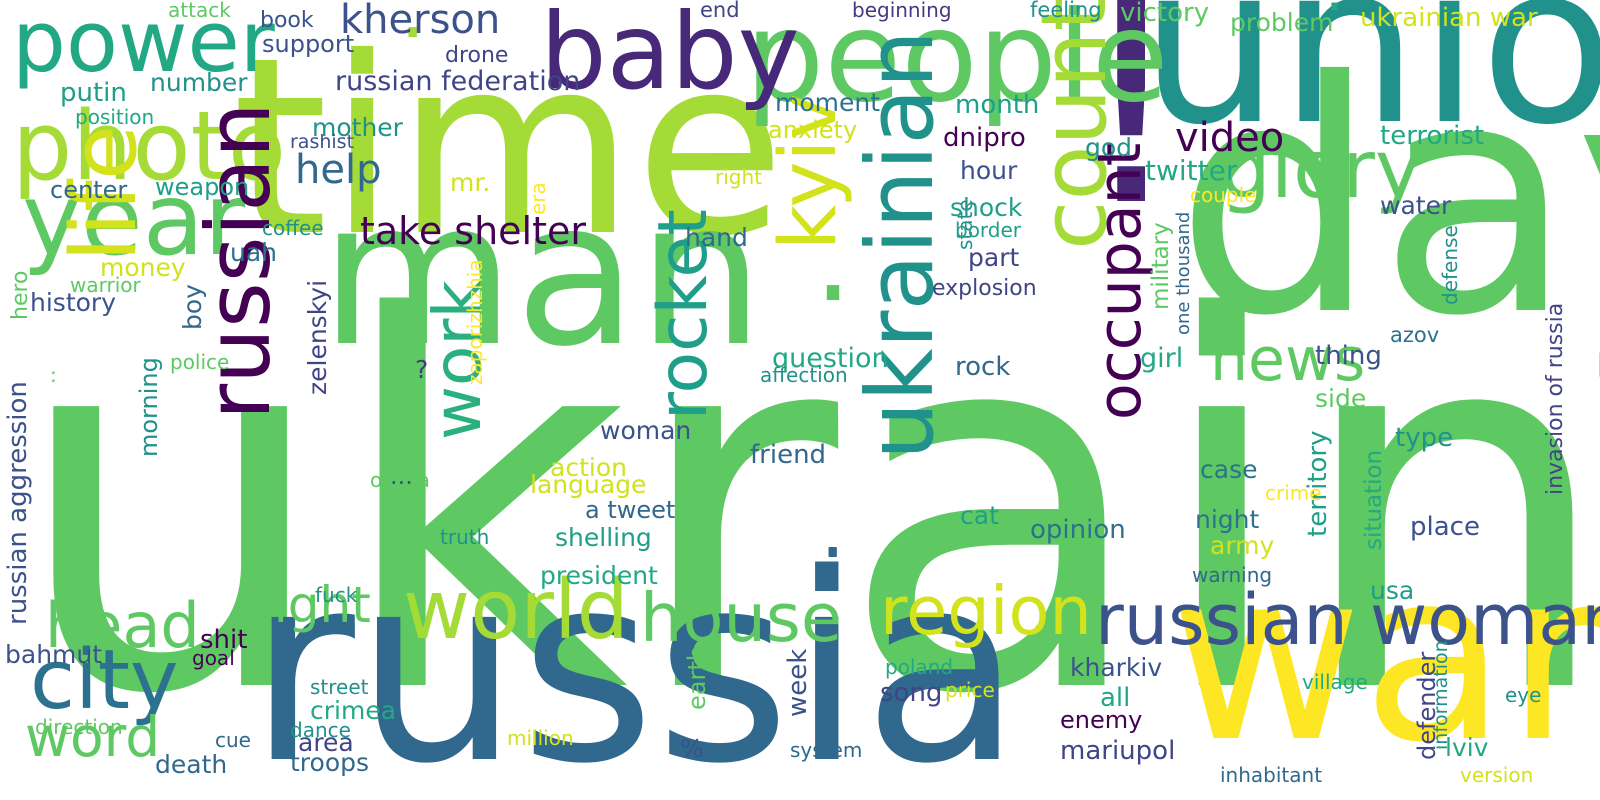 This screenshot has height=800, width=1600. What do you see at coordinates (1183, 273) in the screenshot?
I see `word-one-thousand: one thousand` at bounding box center [1183, 273].